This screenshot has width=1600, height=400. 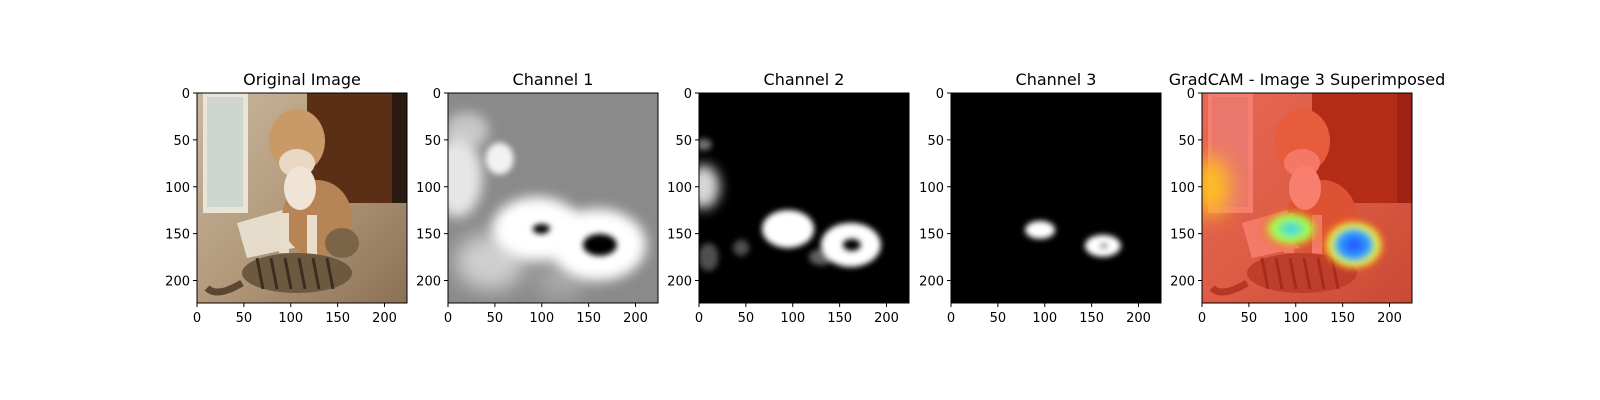 I want to click on photo-dog-chest, so click(x=300, y=188).